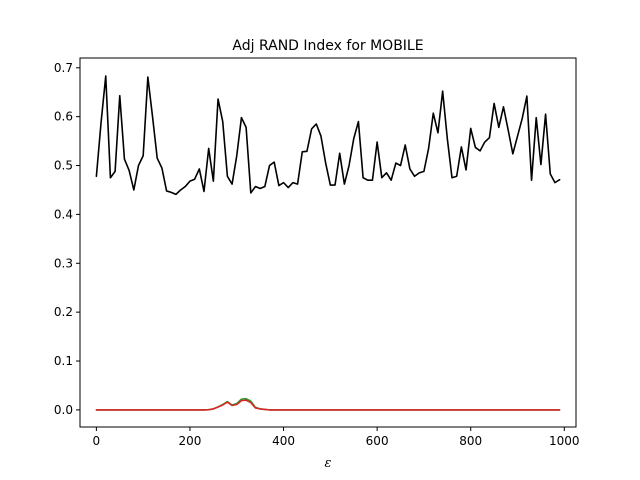 Image resolution: width=640 pixels, height=480 pixels. What do you see at coordinates (63, 263) in the screenshot?
I see `y-tick-label: 0.3` at bounding box center [63, 263].